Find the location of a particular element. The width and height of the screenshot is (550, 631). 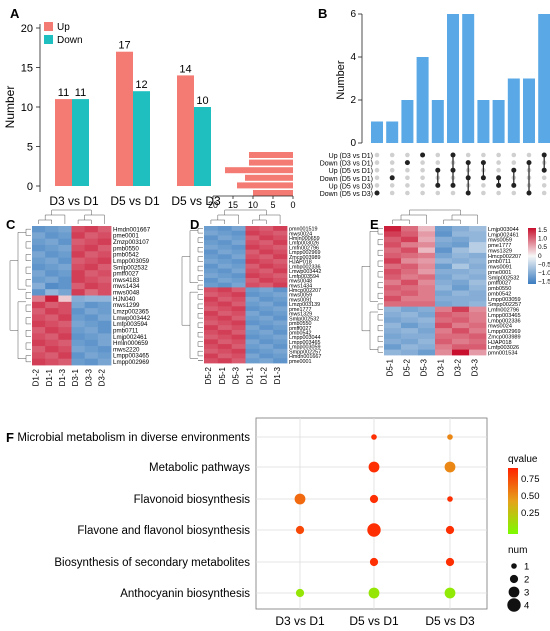

a-y-axis-label: Number is located at coordinates (10, 107).